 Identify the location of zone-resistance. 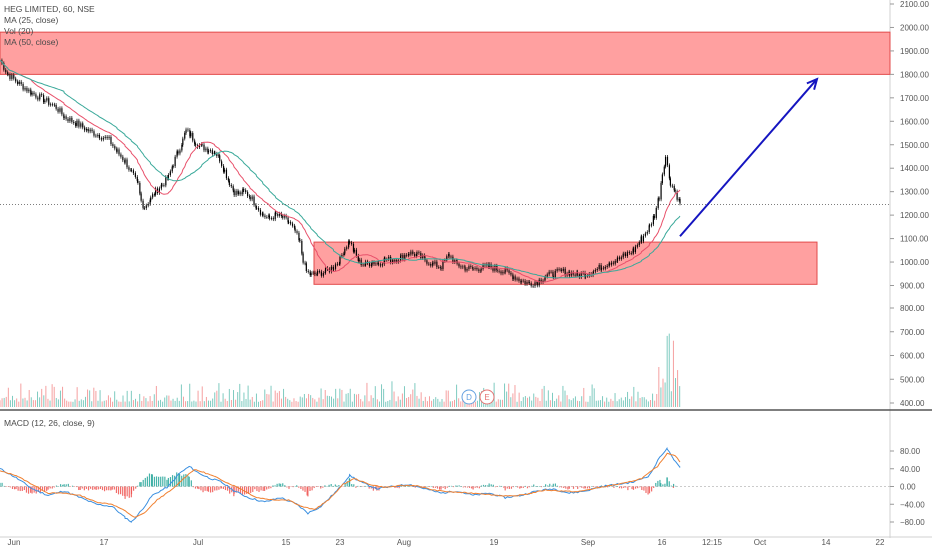
(445, 53).